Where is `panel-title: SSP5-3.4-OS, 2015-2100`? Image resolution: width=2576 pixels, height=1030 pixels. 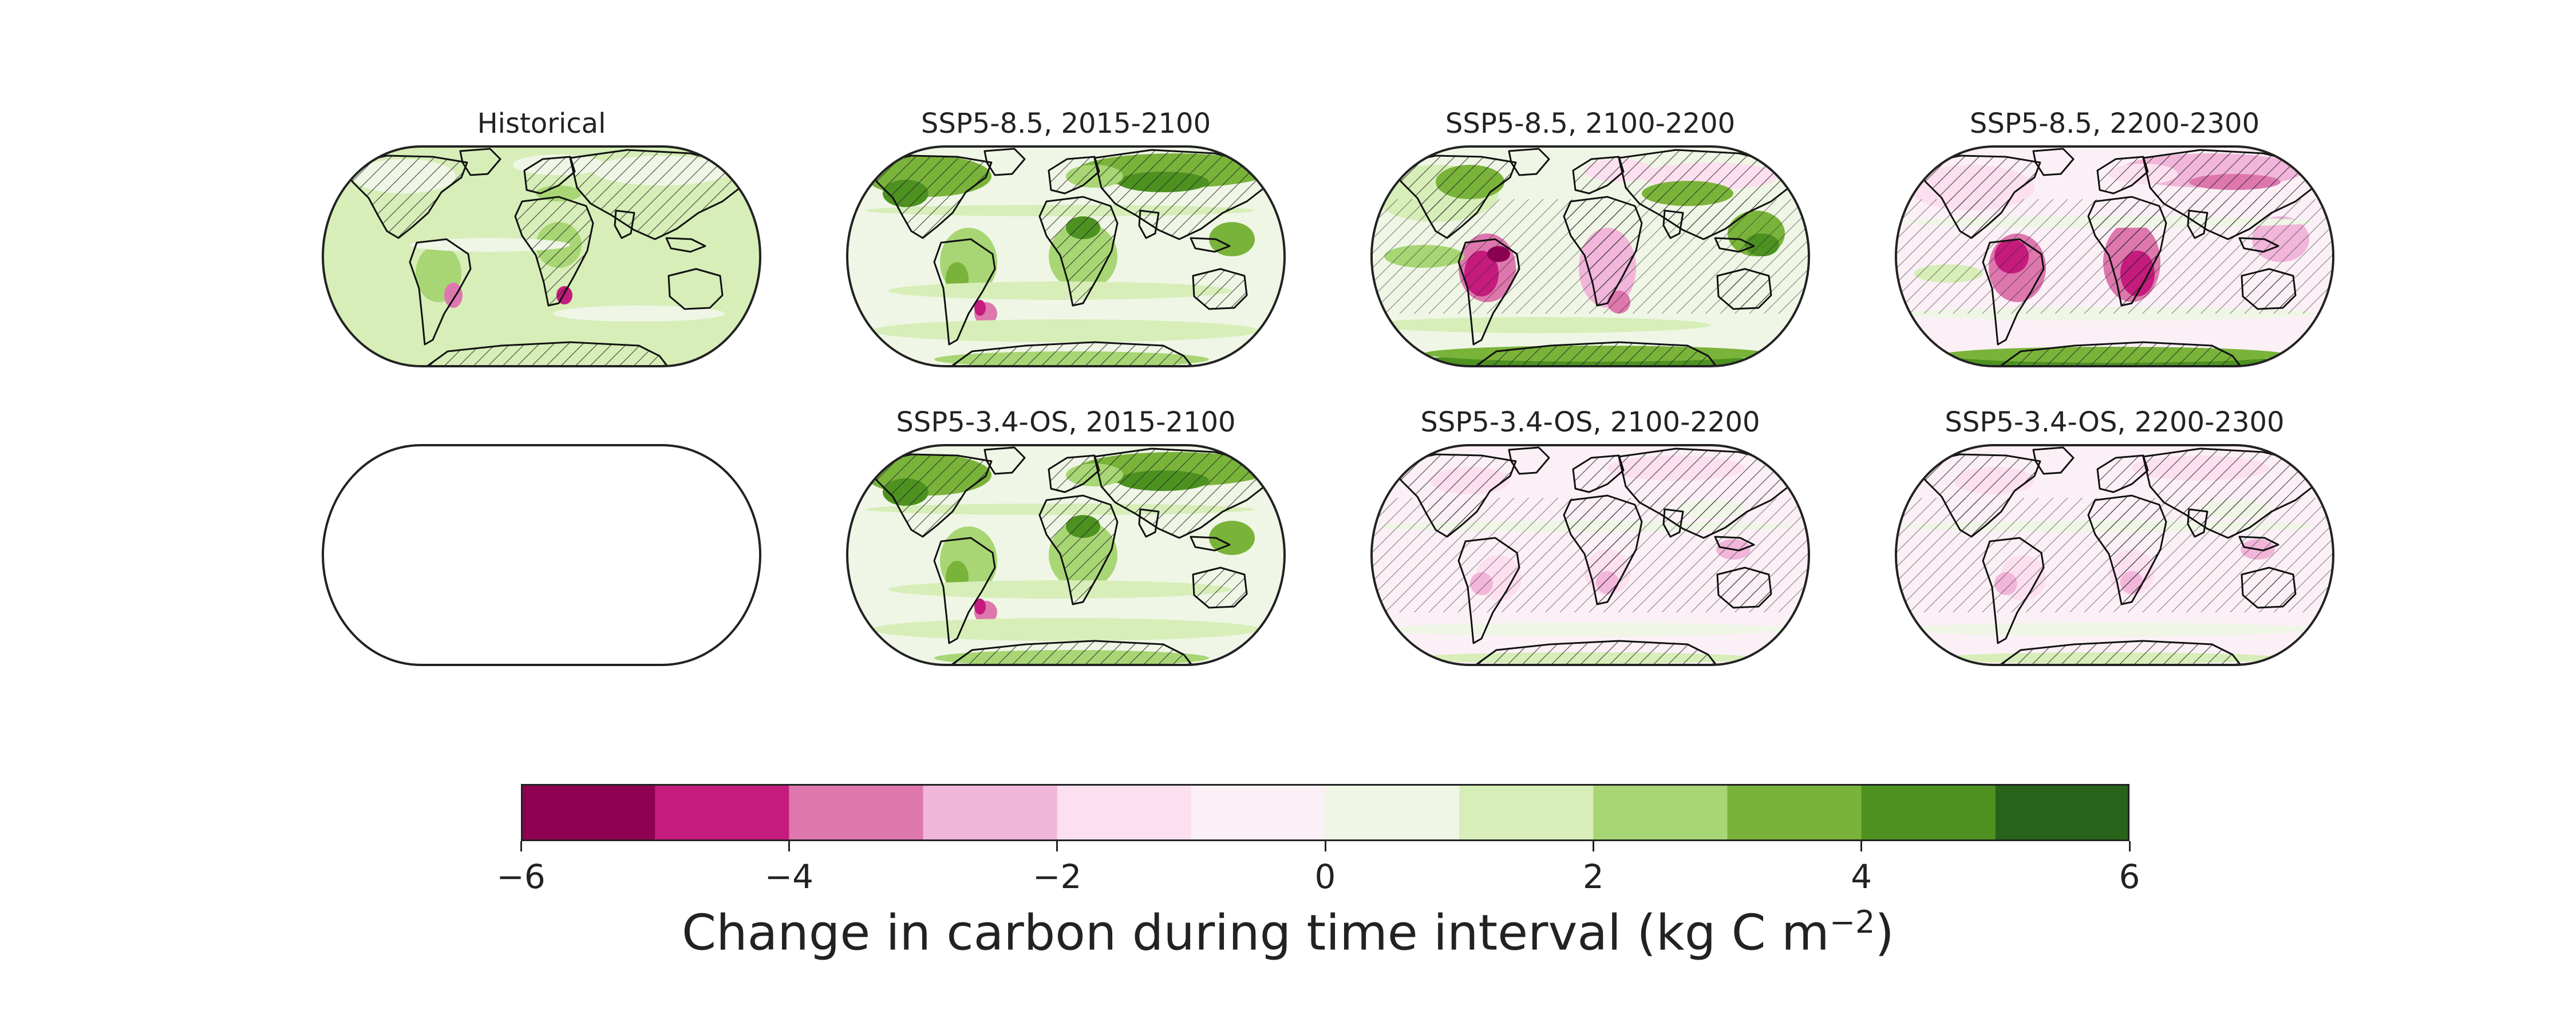 panel-title: SSP5-3.4-OS, 2015-2100 is located at coordinates (1066, 422).